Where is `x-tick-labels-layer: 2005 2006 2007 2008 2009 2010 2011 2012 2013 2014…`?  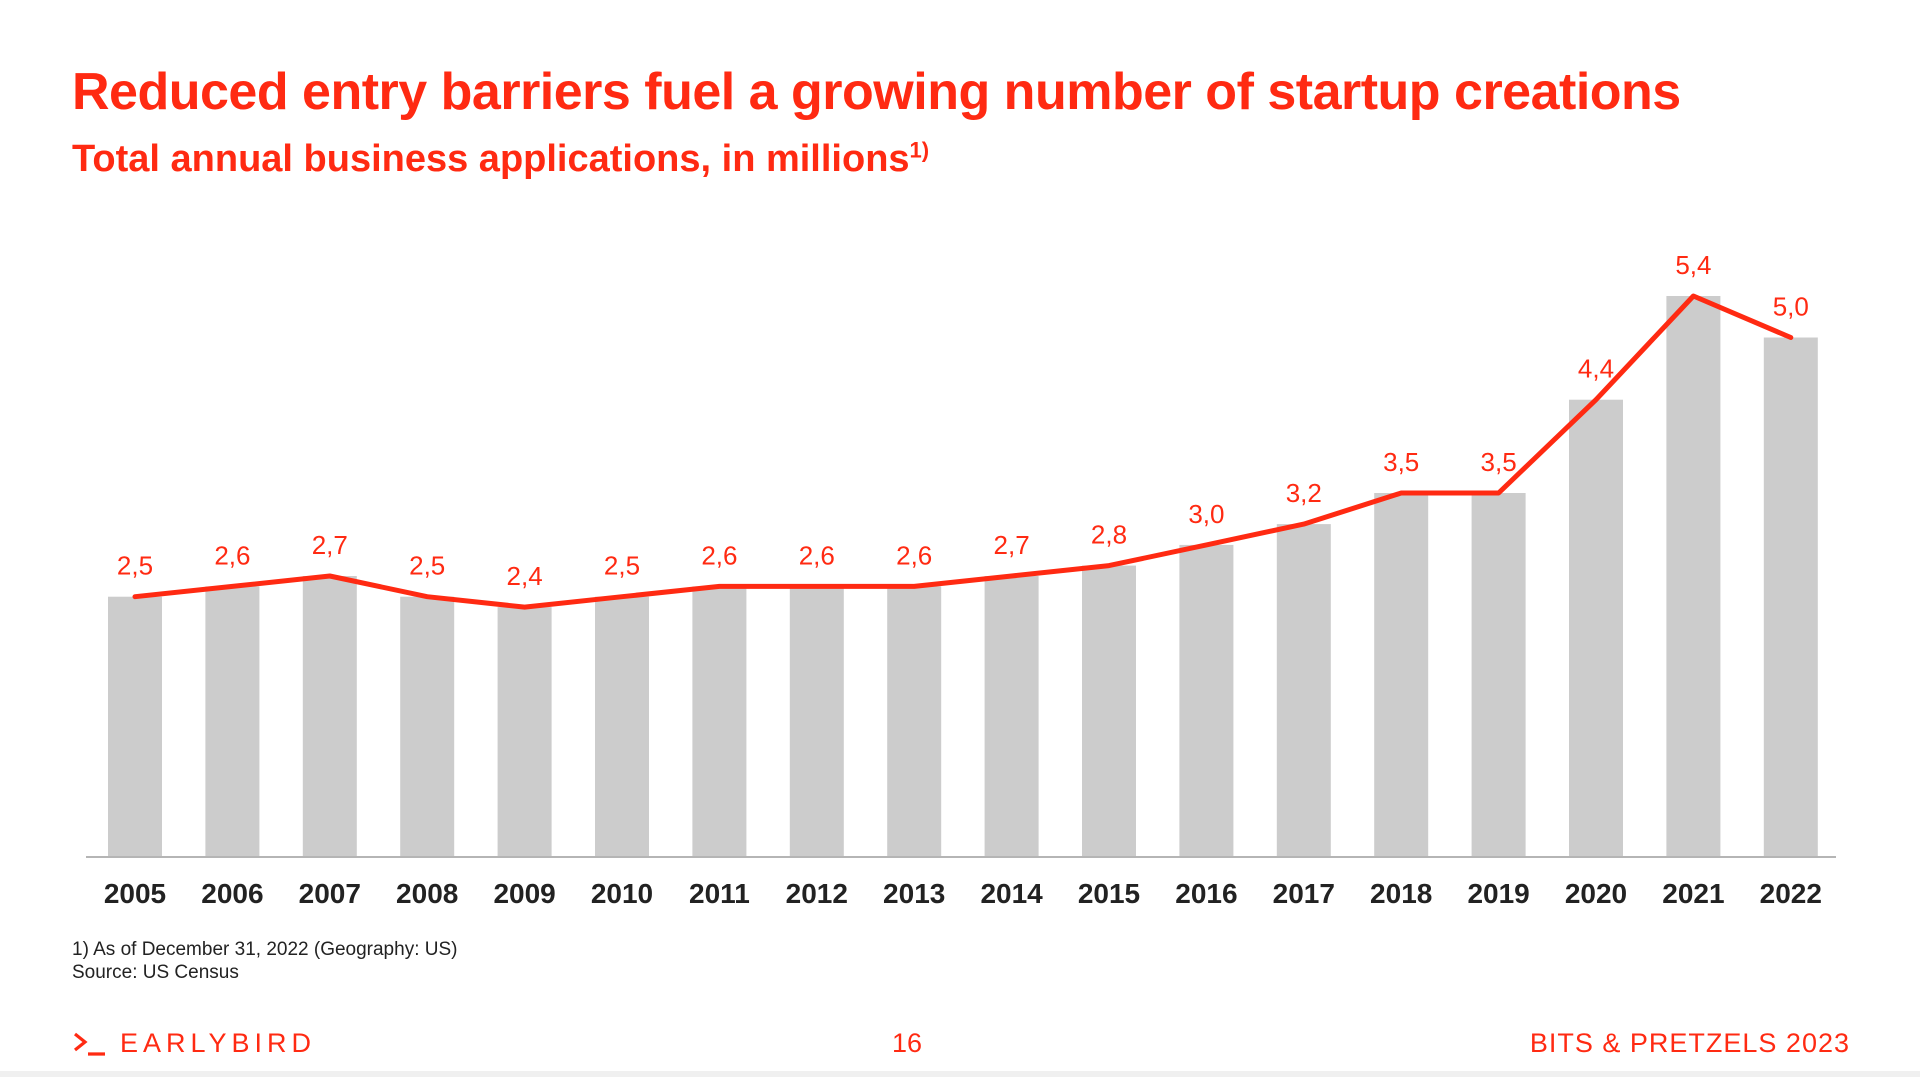 x-tick-labels-layer: 2005 2006 2007 2008 2009 2010 2011 2012 2013 2014… is located at coordinates (963, 893).